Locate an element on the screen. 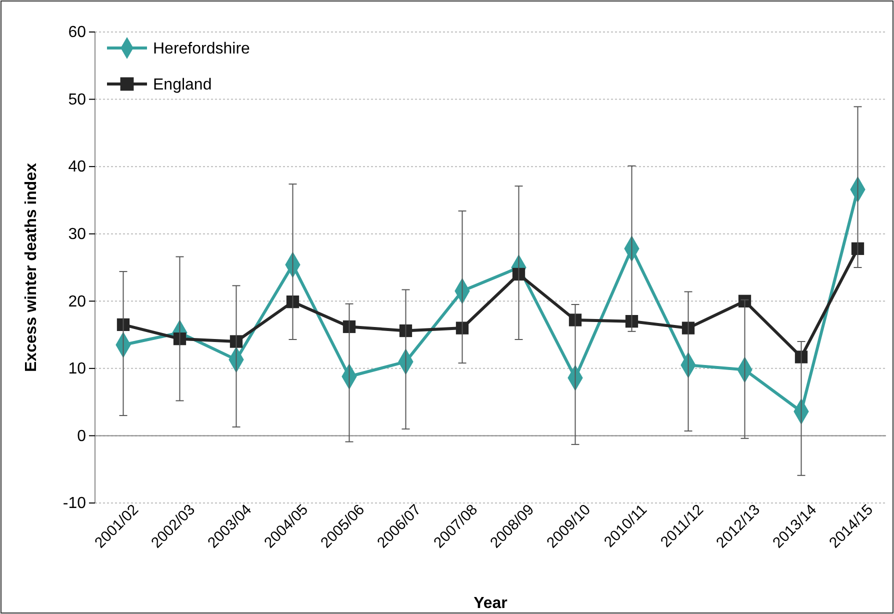 Image resolution: width=894 pixels, height=614 pixels. y-tick-label: 40 is located at coordinates (77, 167).